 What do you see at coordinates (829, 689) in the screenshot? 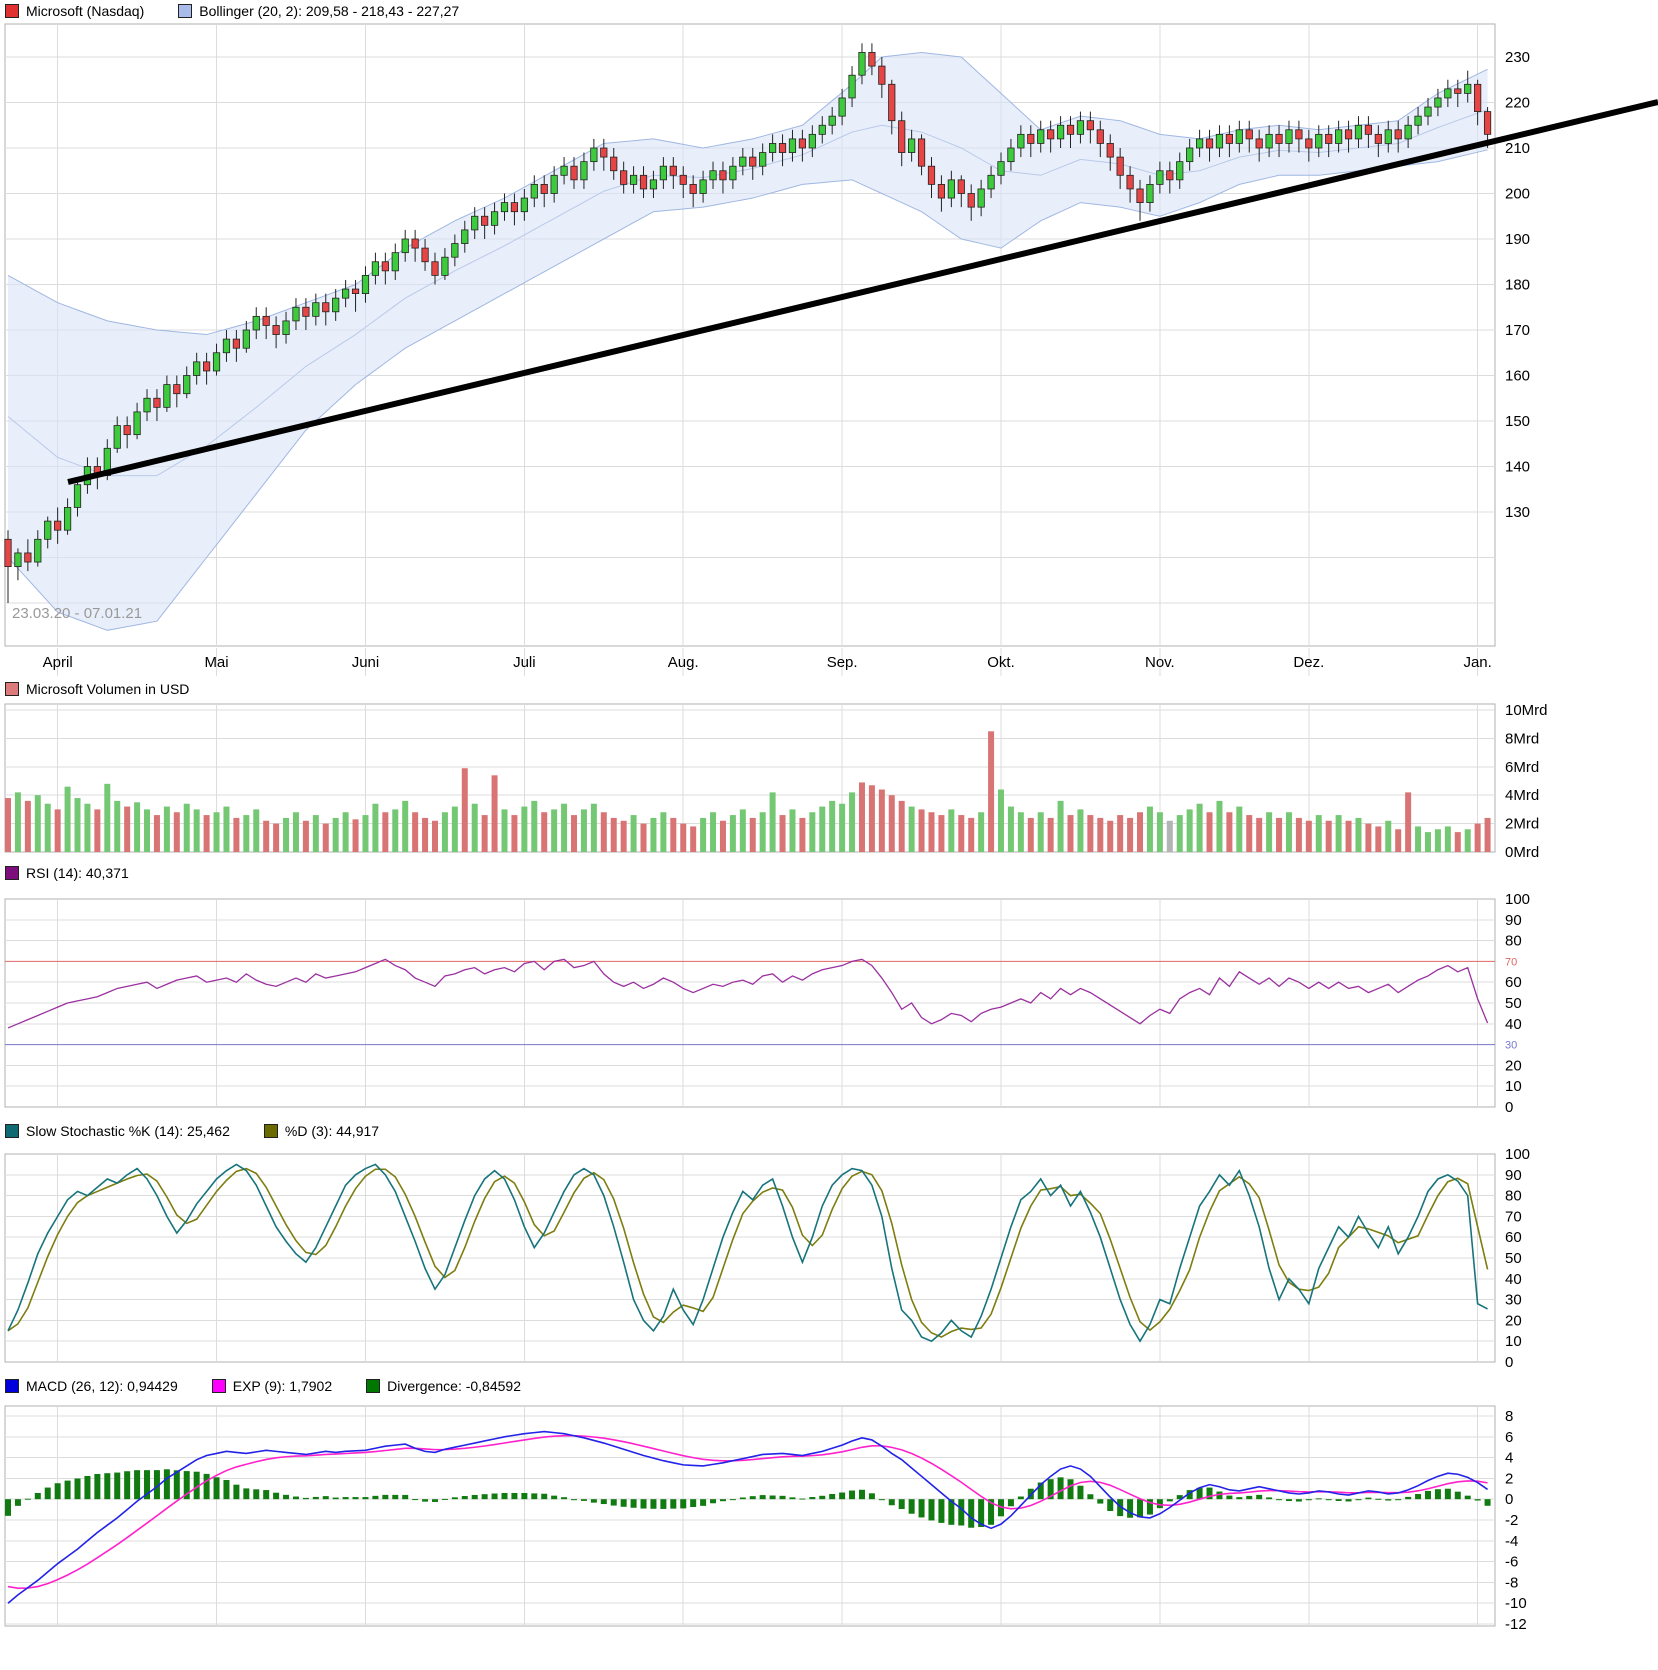
I see `volume-legend: Microsoft Volumen in USD` at bounding box center [829, 689].